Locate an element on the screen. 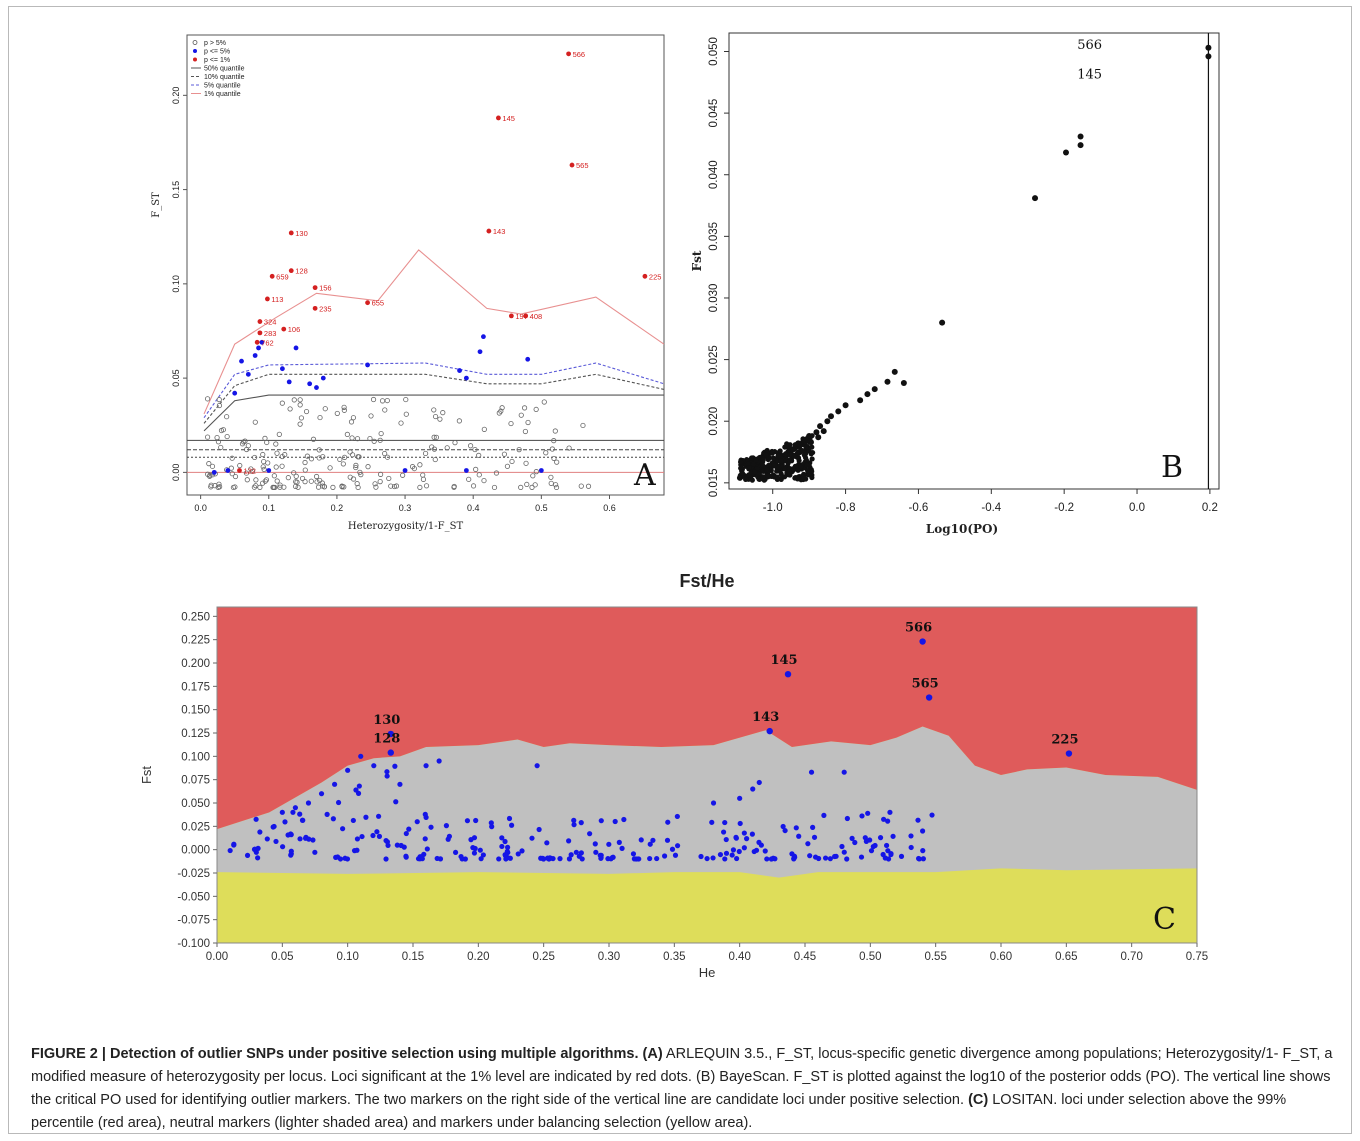  panel-letter: B is located at coordinates (1172, 467).